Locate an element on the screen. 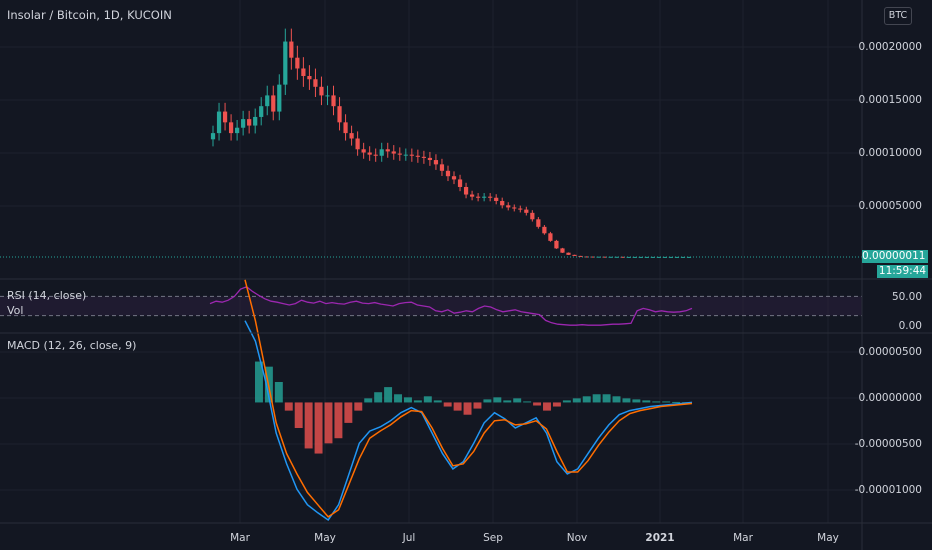 This screenshot has width=932, height=550. price-axis-label: 0.00015000 is located at coordinates (890, 100).